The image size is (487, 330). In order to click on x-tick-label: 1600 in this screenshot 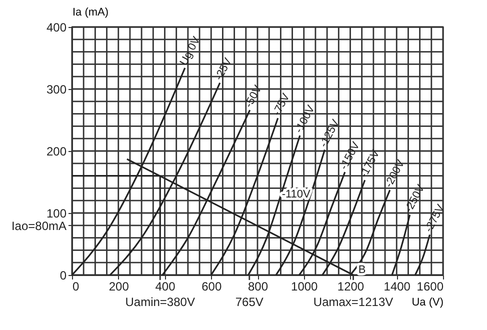, I will do `click(430, 287)`.